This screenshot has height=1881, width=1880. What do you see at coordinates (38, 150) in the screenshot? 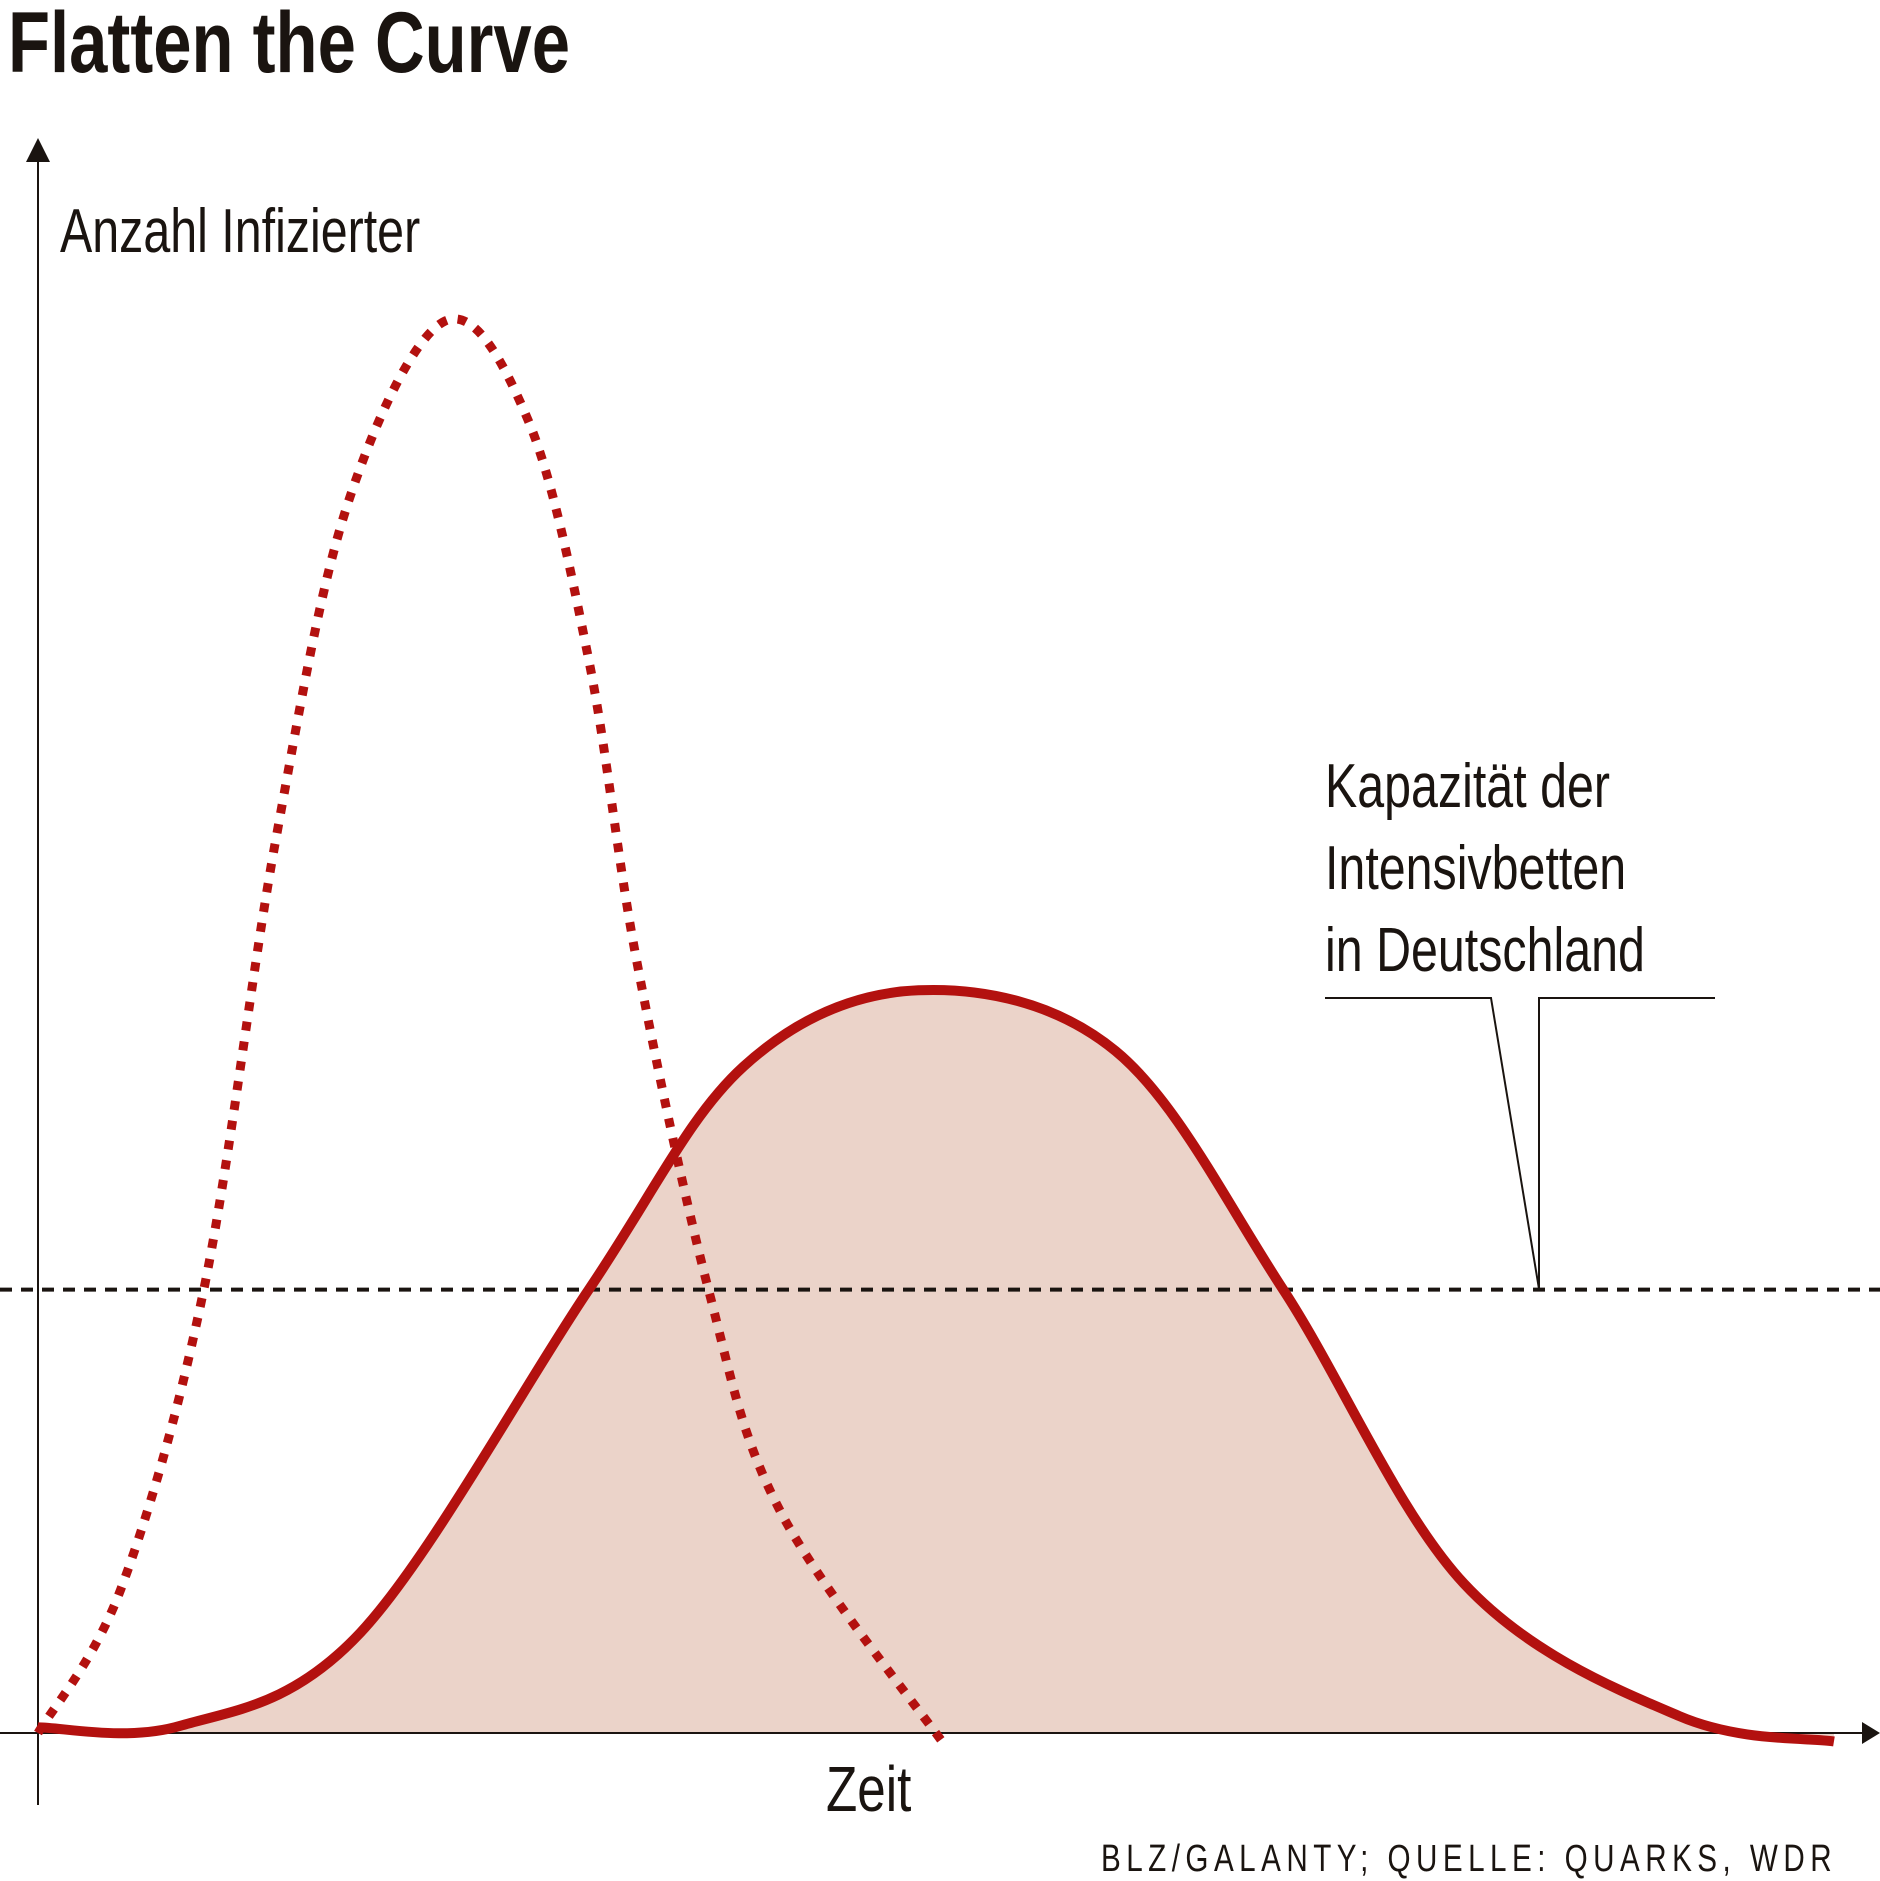
I see `y-axis-arrow-icon` at bounding box center [38, 150].